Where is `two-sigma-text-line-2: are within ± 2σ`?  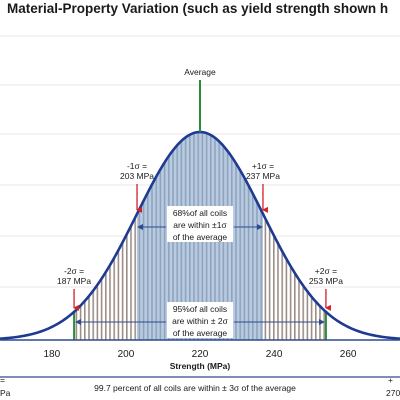 two-sigma-text-line-2: are within ± 2σ is located at coordinates (200, 321).